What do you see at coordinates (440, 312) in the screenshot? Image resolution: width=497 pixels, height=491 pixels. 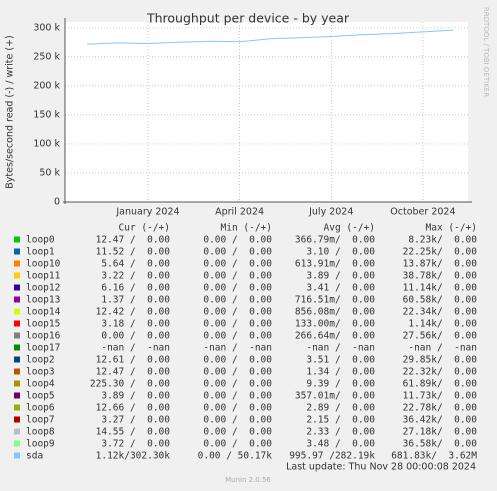 I see `legend-stat: 22.34k/ 0.00` at bounding box center [440, 312].